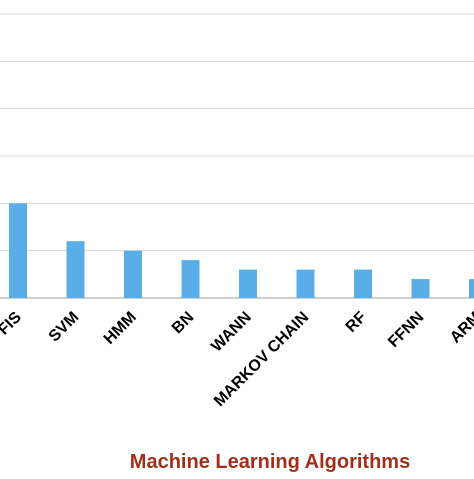 This screenshot has height=479, width=474. I want to click on bar-ffnn, so click(420, 288).